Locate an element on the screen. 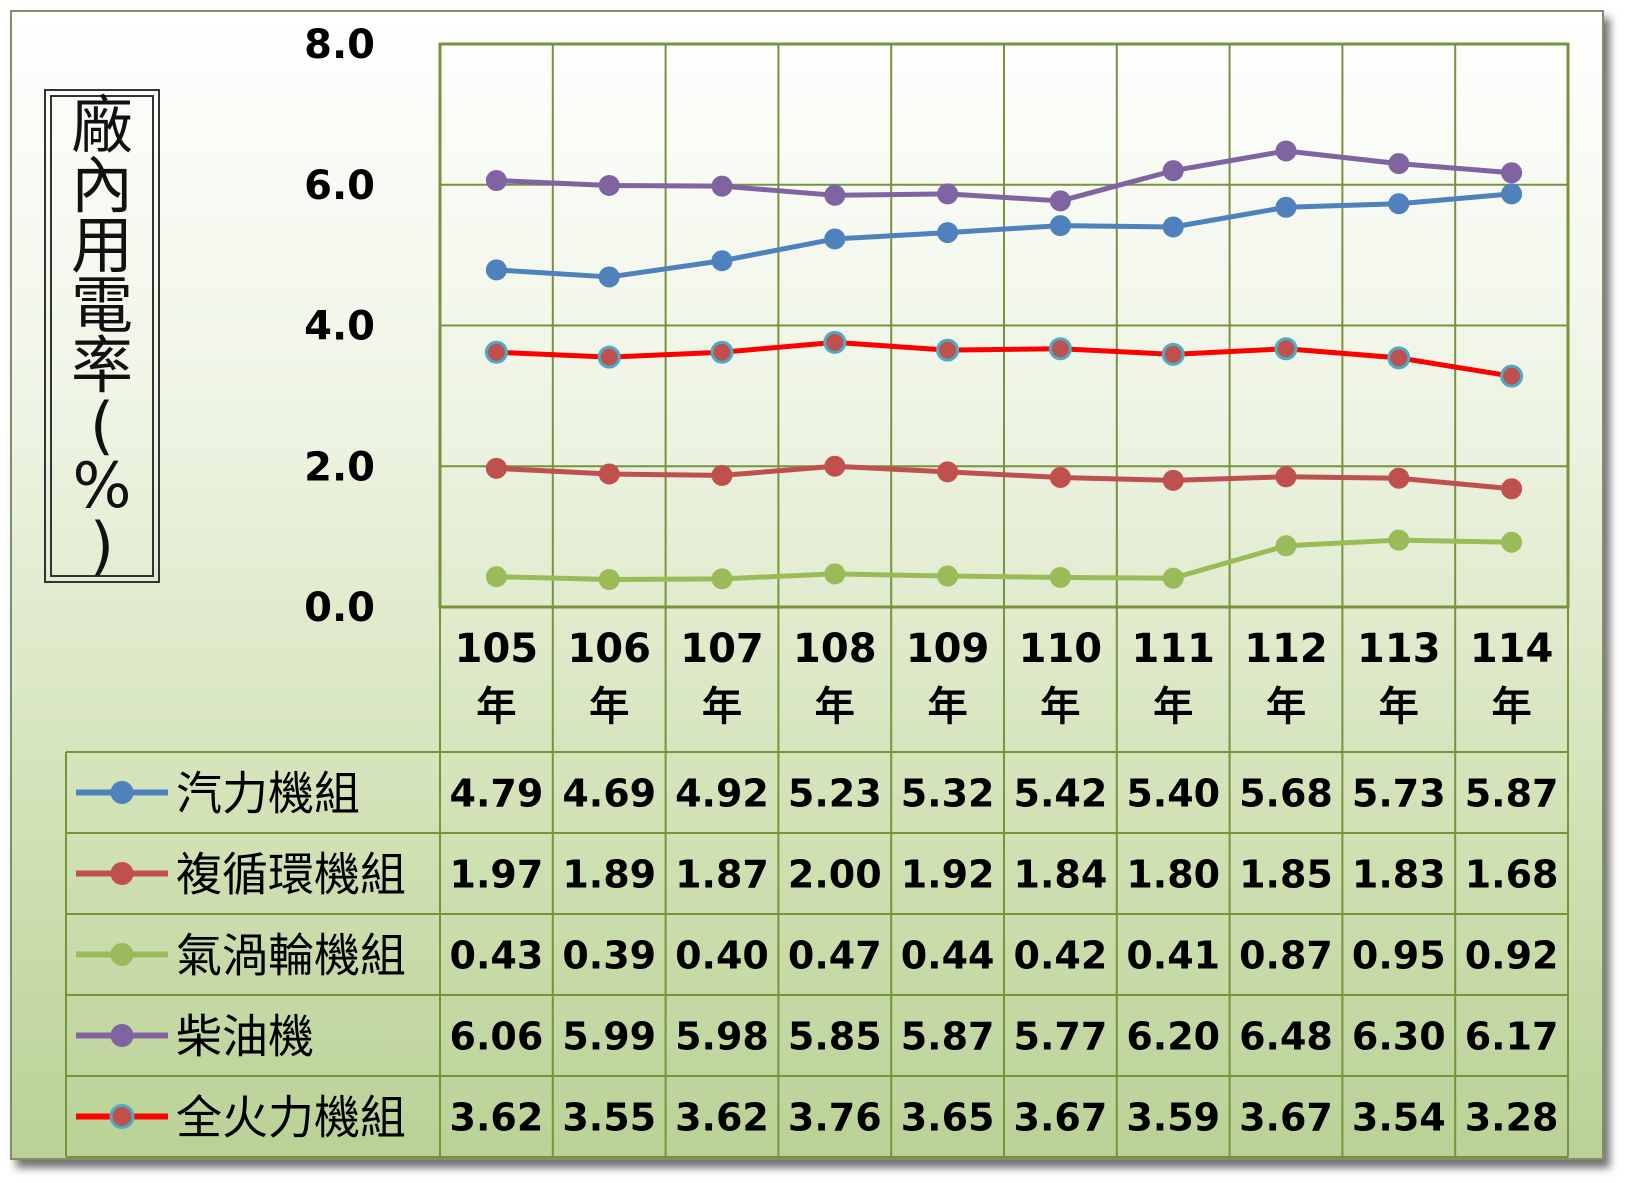  table-value-cell: 1.84 is located at coordinates (1061, 875).